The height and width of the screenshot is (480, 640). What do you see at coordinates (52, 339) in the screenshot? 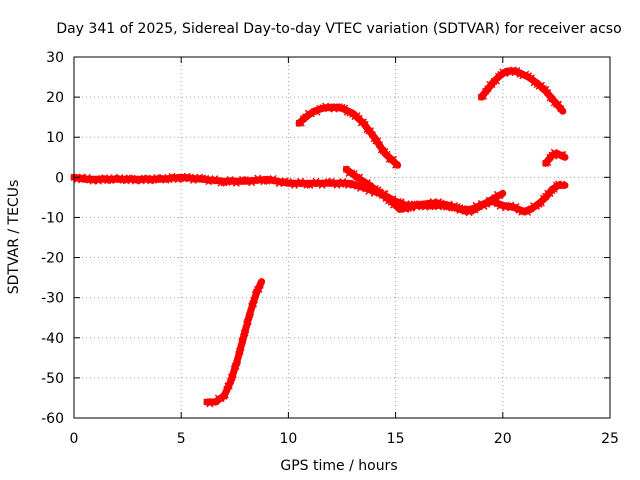
I see `y-tick-label: -40` at bounding box center [52, 339].